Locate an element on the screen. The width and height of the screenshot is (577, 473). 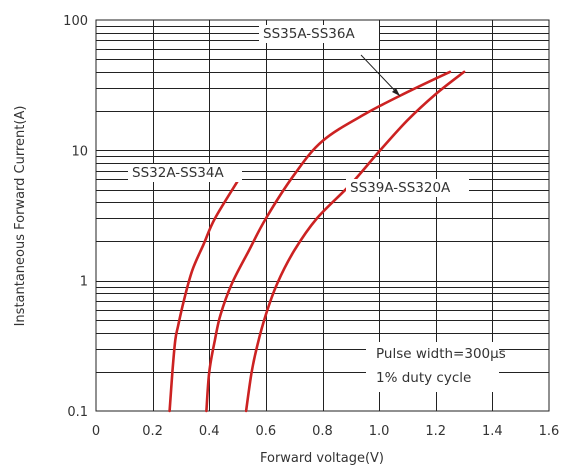
x-tick-label: 1.2 is located at coordinates (435, 431).